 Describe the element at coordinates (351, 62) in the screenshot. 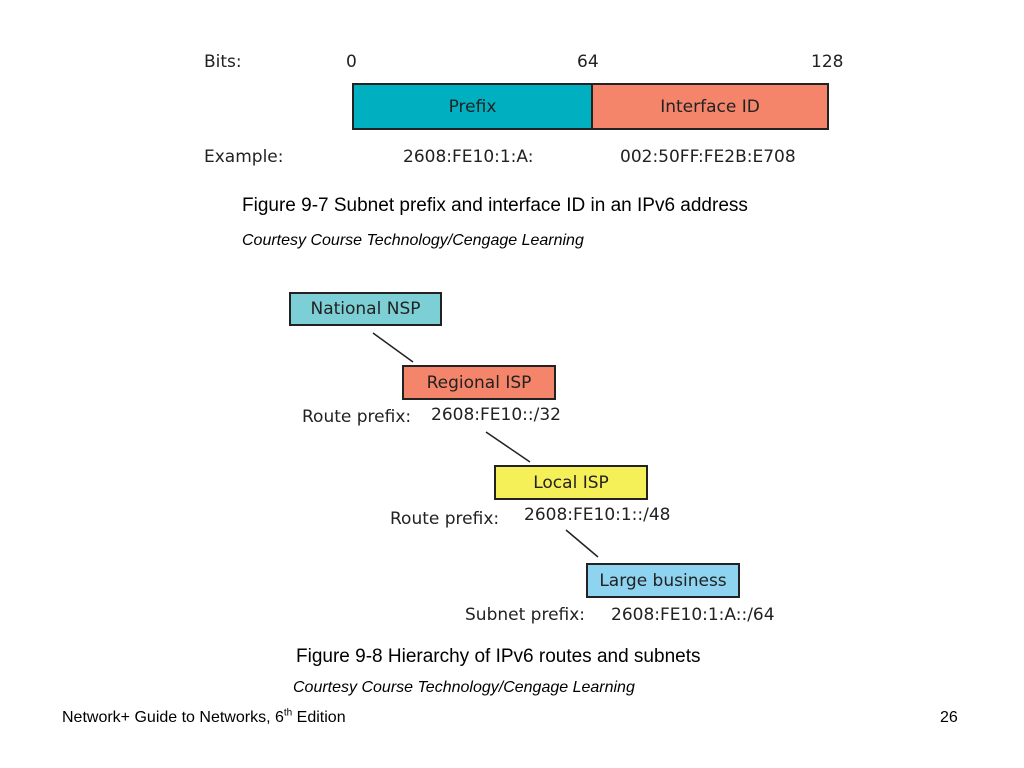

I see `bit-tick-0: 0` at that location.